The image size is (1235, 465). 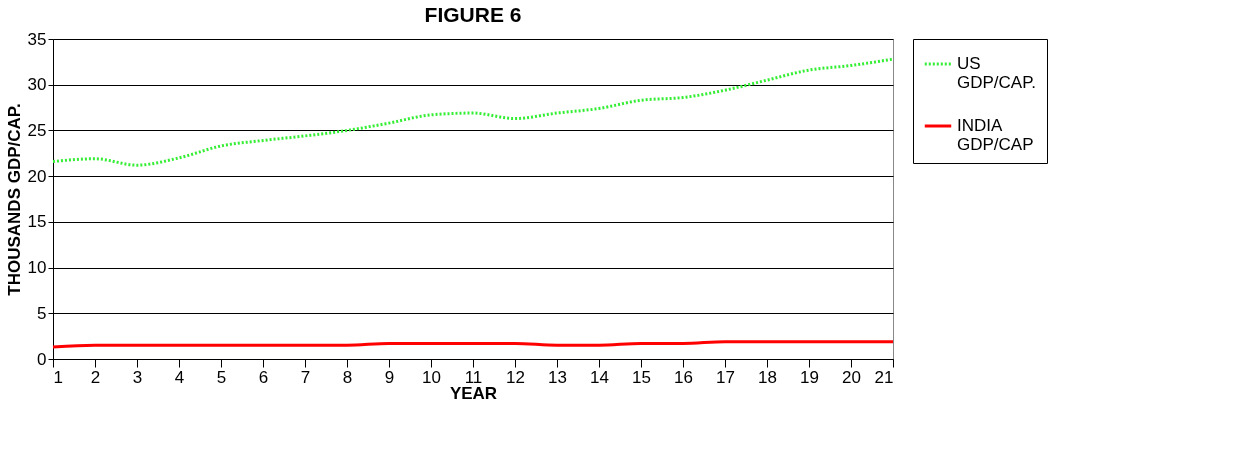 What do you see at coordinates (599, 377) in the screenshot?
I see `x-tick-label: 14` at bounding box center [599, 377].